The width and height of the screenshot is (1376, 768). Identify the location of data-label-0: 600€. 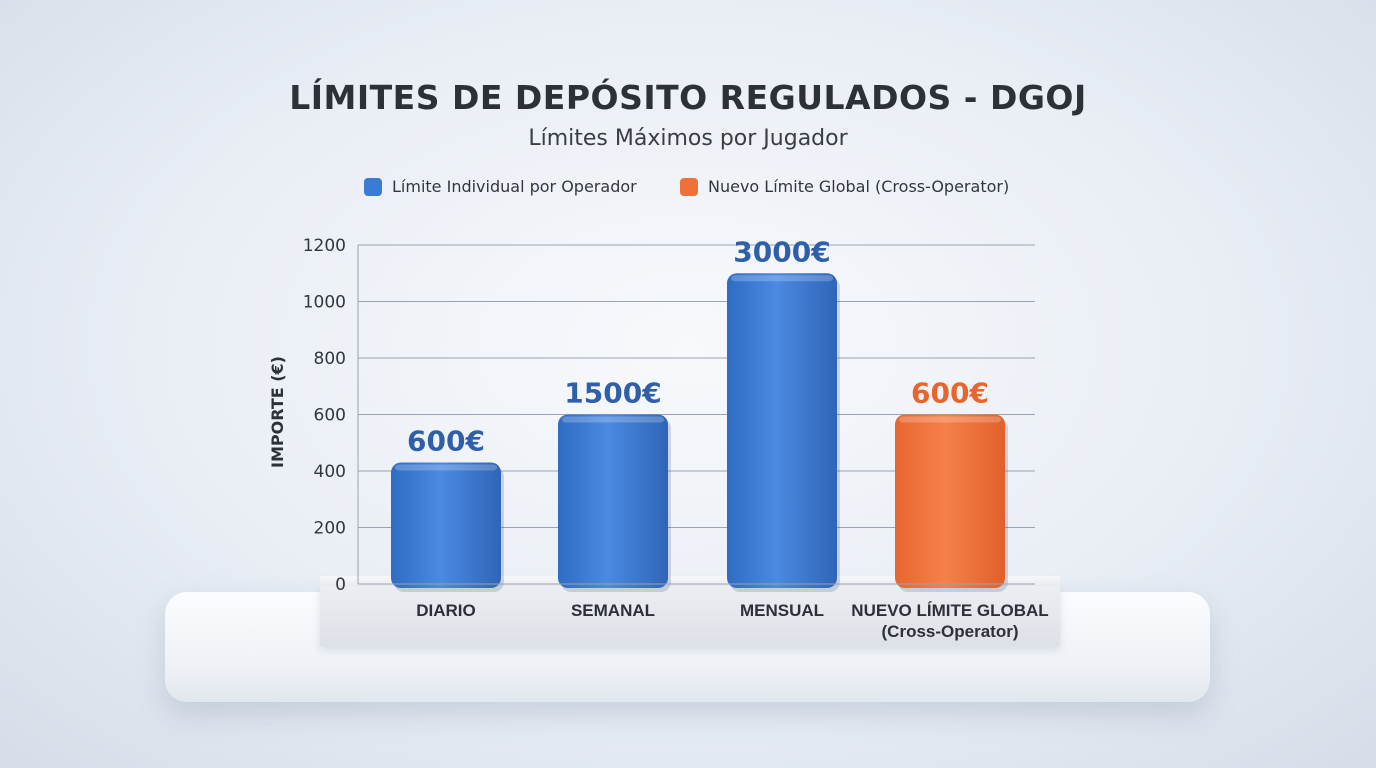
(446, 441).